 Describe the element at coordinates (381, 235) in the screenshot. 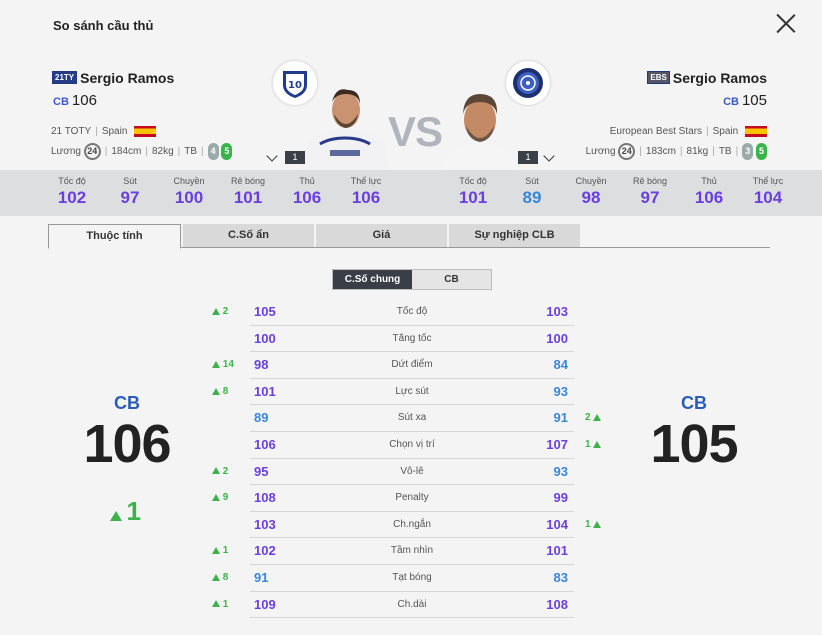

I see `tab-price: Giá` at that location.